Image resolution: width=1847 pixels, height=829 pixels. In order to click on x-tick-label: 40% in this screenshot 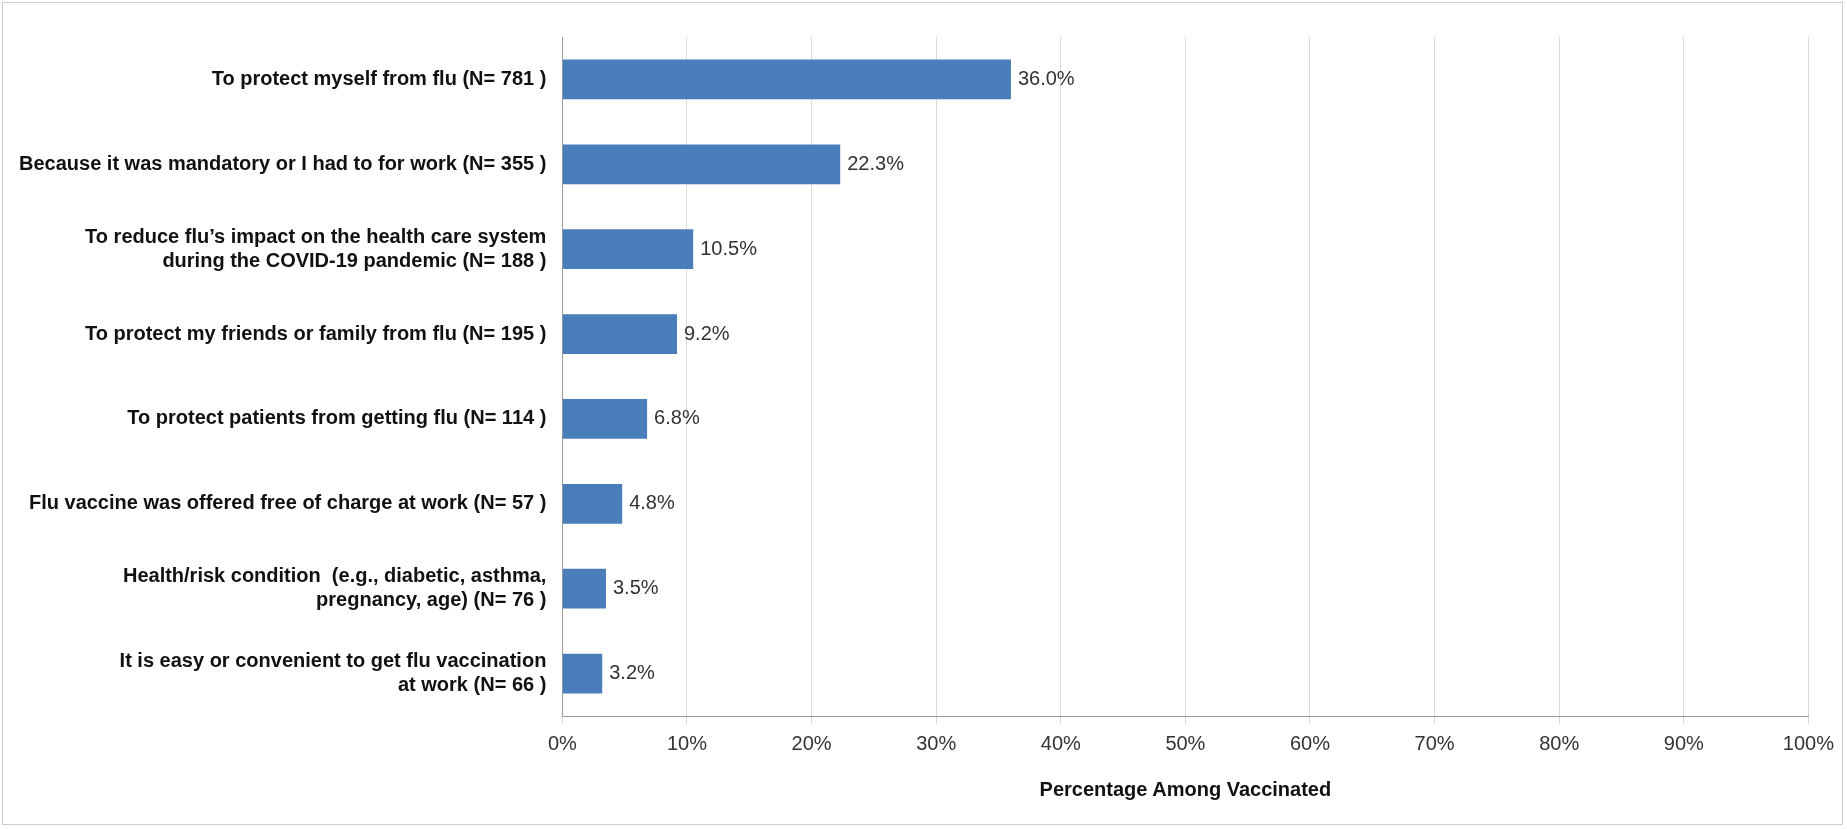, I will do `click(1061, 742)`.